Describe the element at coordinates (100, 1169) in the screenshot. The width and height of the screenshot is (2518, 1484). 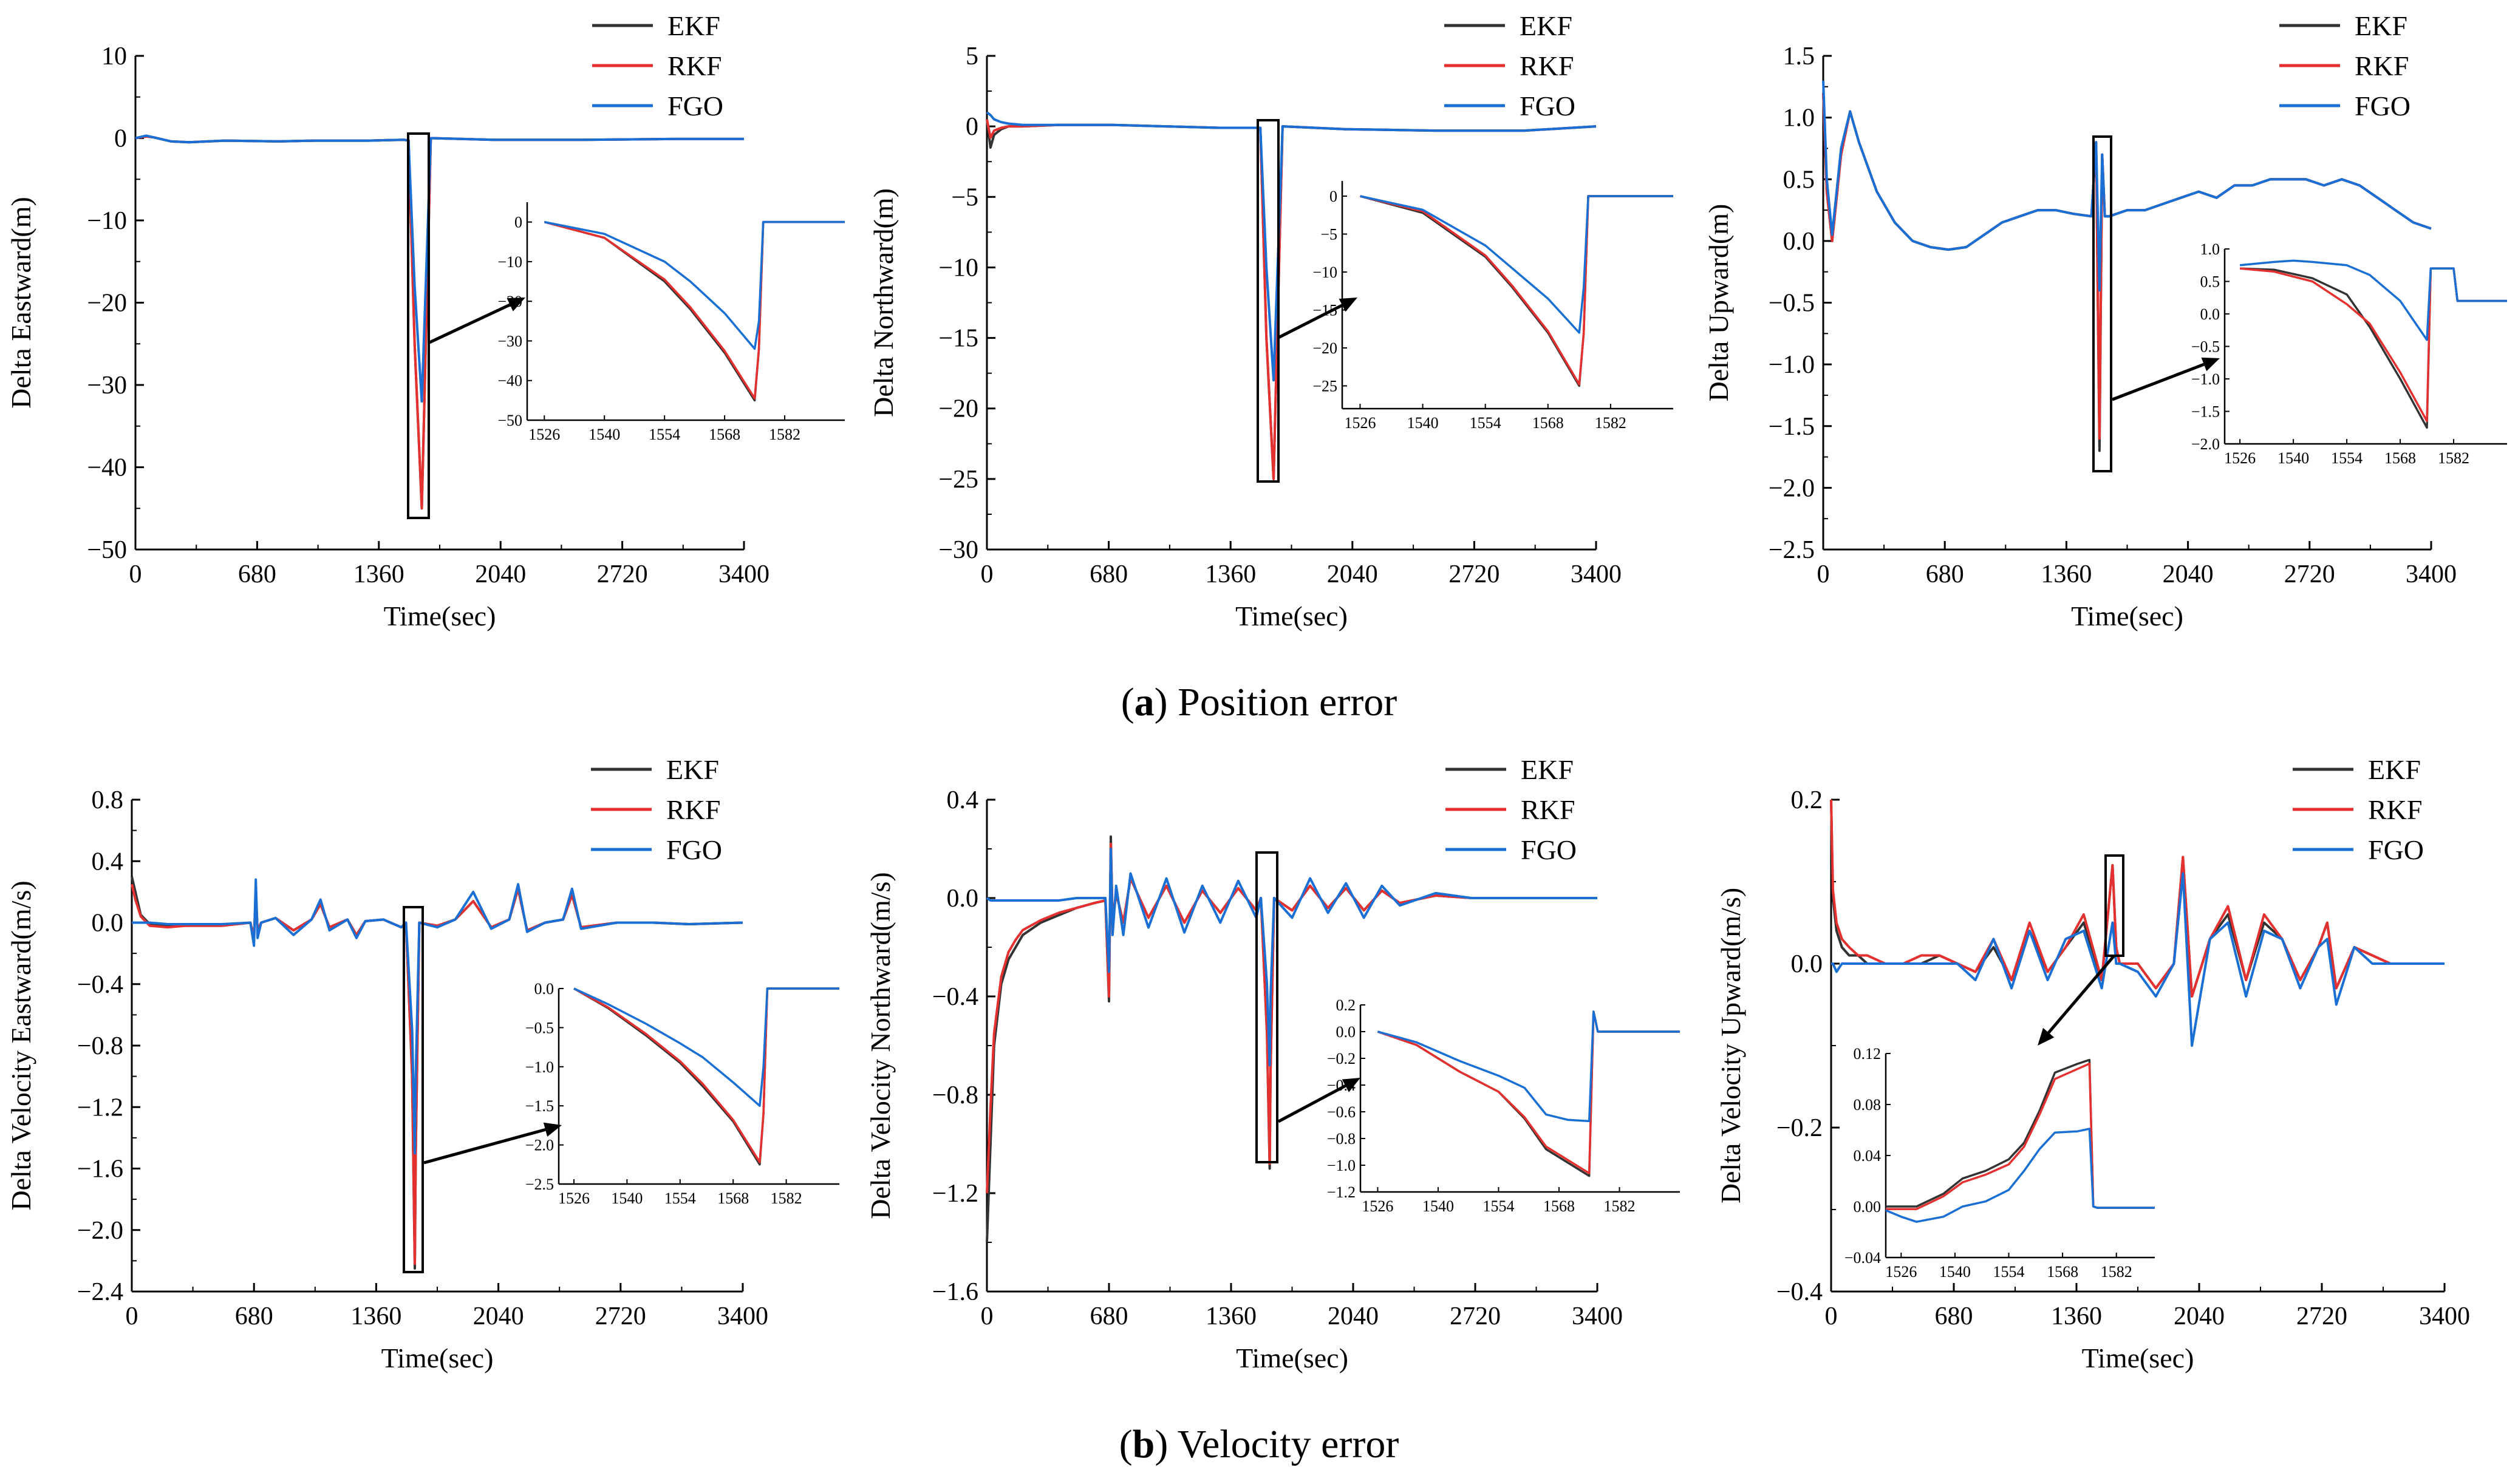
I see `y-tick-label: −1.6` at that location.